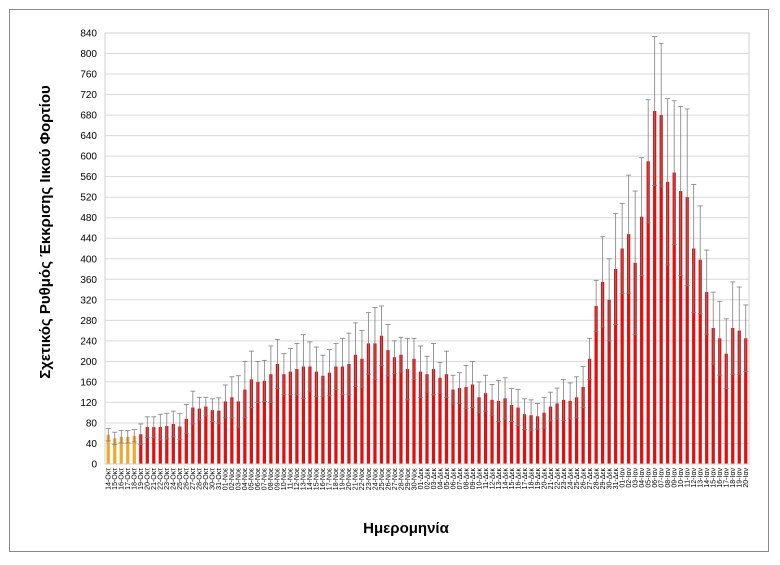 The image size is (780, 565). I want to click on x-tick-label: 31-Οκτ, so click(219, 479).